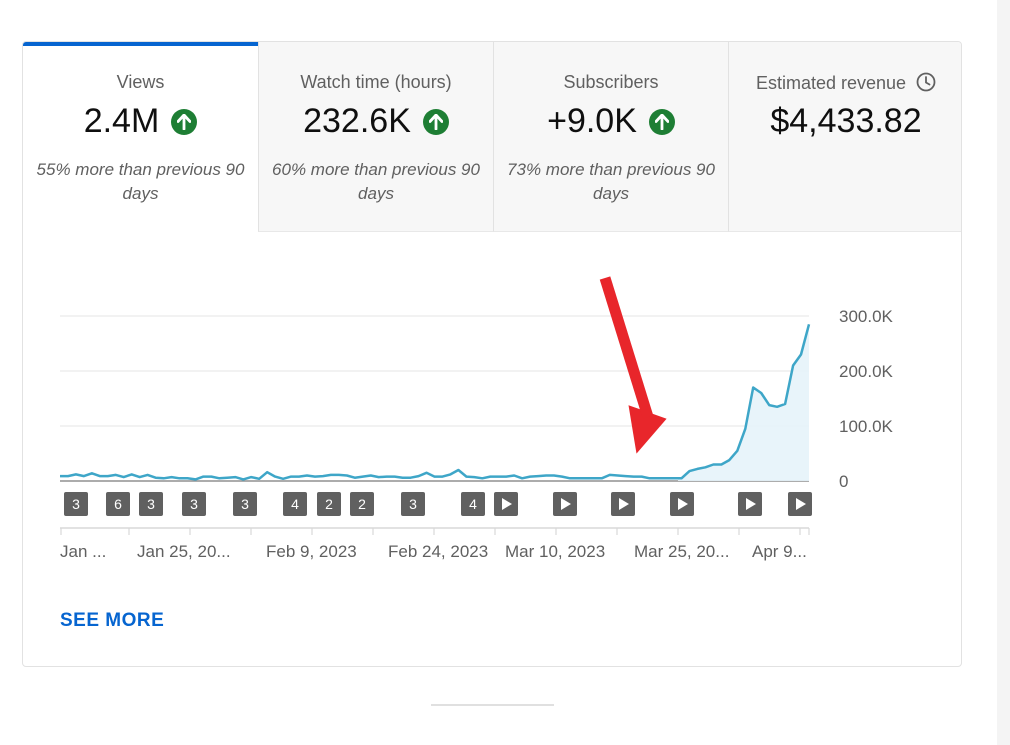 The image size is (1010, 745). What do you see at coordinates (831, 83) in the screenshot?
I see `tab-label: Estimated revenue` at bounding box center [831, 83].